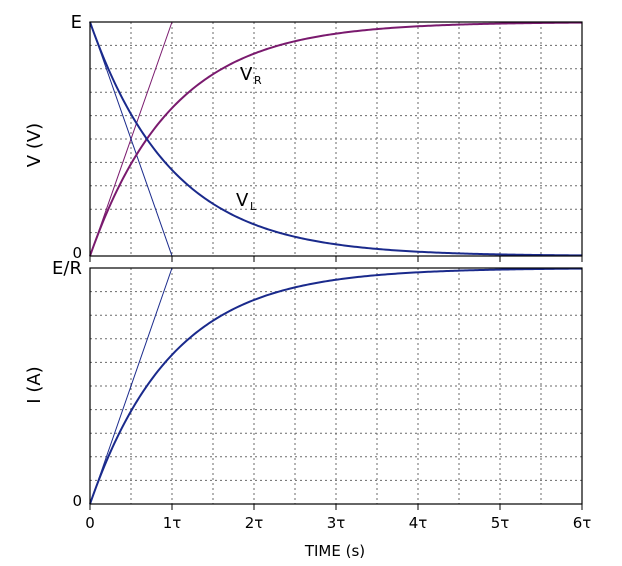 This screenshot has height=566, width=622. What do you see at coordinates (90, 523) in the screenshot?
I see `x-tick-label: 0` at bounding box center [90, 523].